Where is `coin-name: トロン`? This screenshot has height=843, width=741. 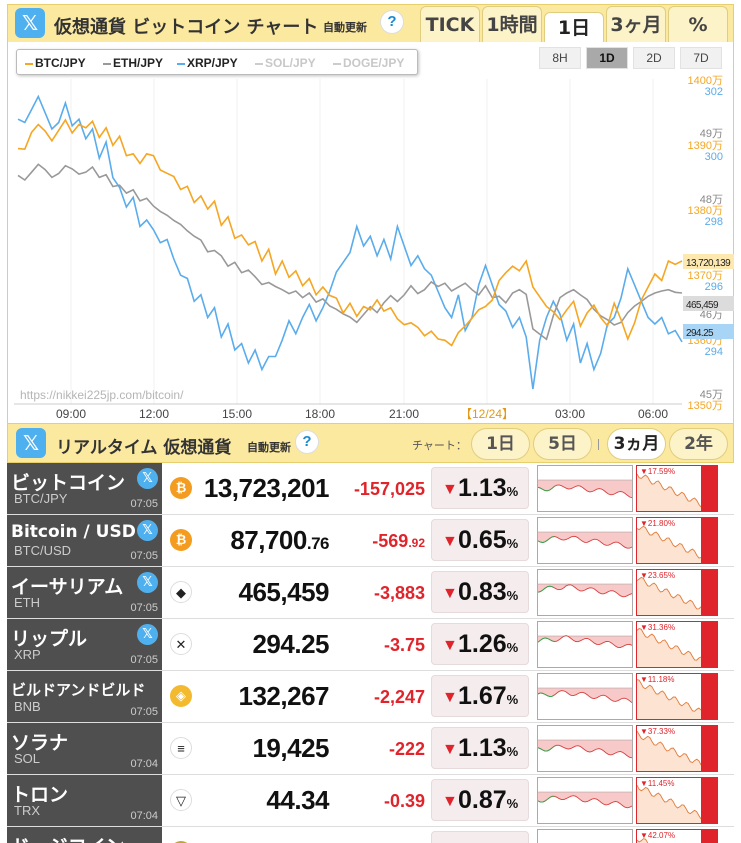 coin-name: トロン is located at coordinates (40, 795).